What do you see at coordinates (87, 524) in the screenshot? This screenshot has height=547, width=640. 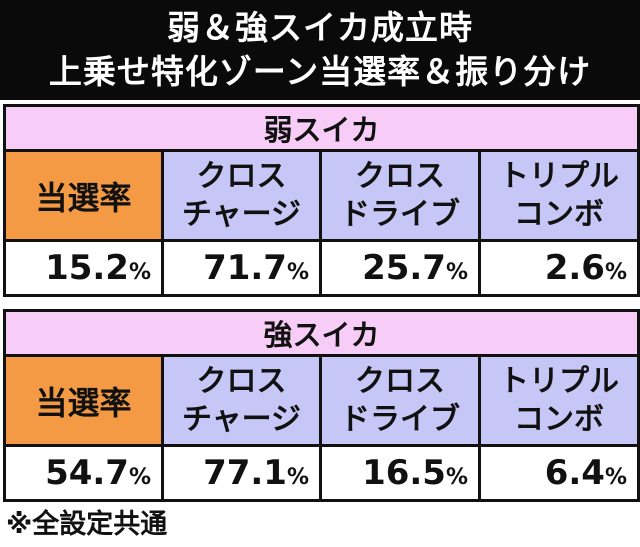 I see `footnote: ※全設定共通` at bounding box center [87, 524].